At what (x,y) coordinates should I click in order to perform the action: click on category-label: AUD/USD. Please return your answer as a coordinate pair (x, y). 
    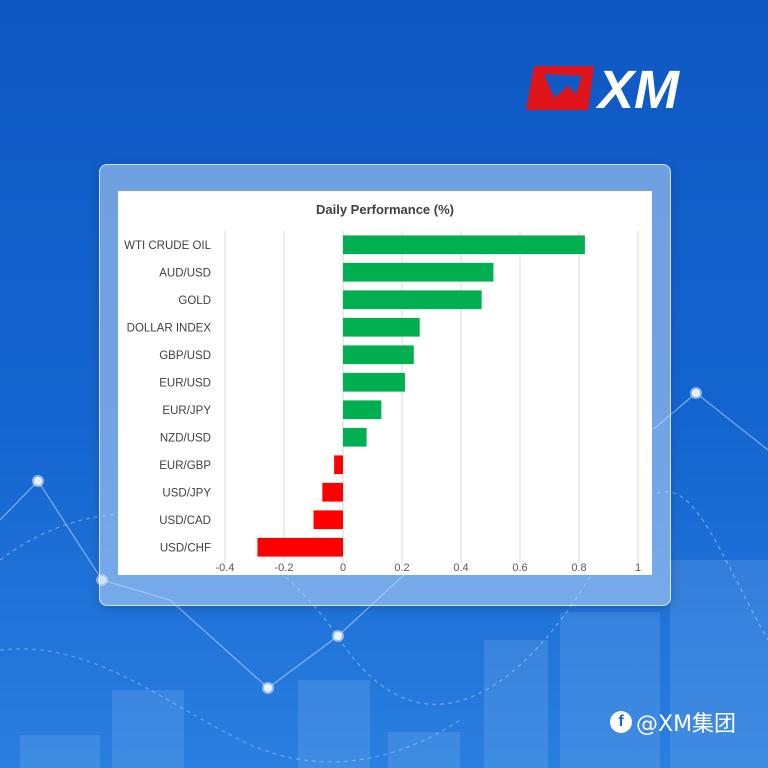
    Looking at the image, I should click on (185, 273).